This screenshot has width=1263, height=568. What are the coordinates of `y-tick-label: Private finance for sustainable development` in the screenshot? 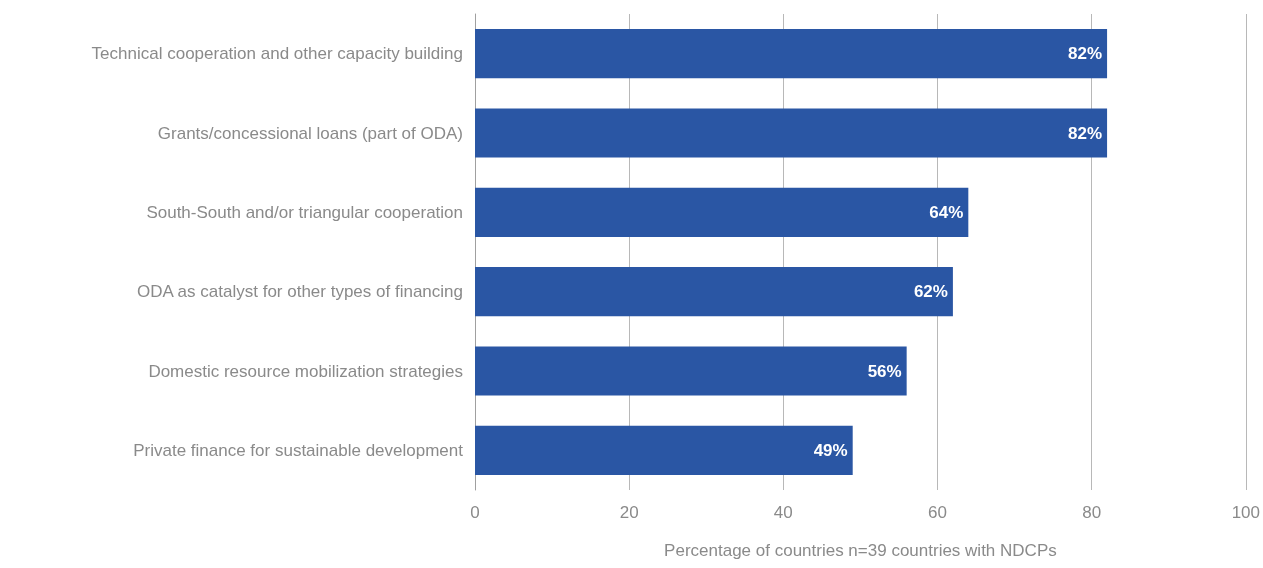 It's located at (298, 450).